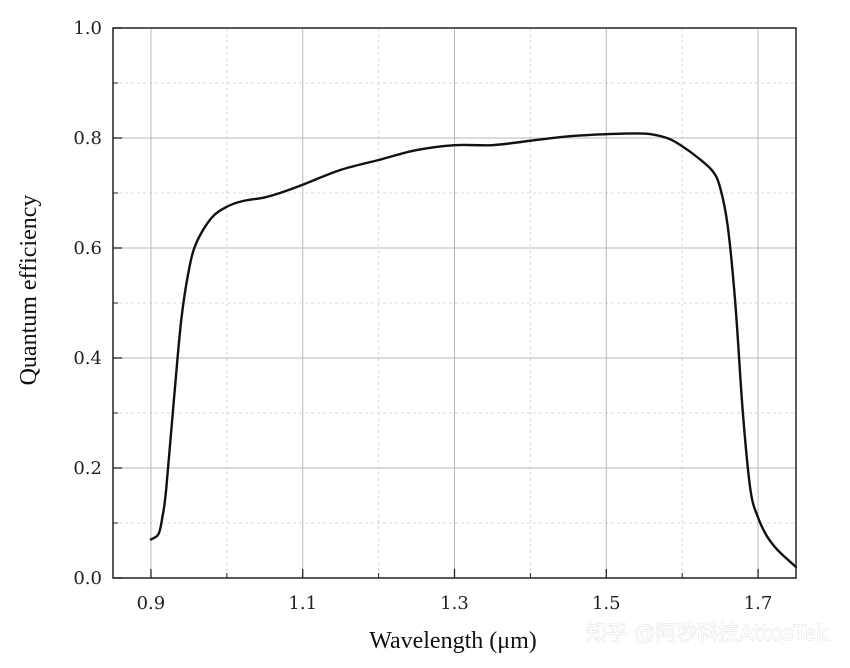  What do you see at coordinates (29, 290) in the screenshot?
I see `y-axis-title: Quantum efficiency` at bounding box center [29, 290].